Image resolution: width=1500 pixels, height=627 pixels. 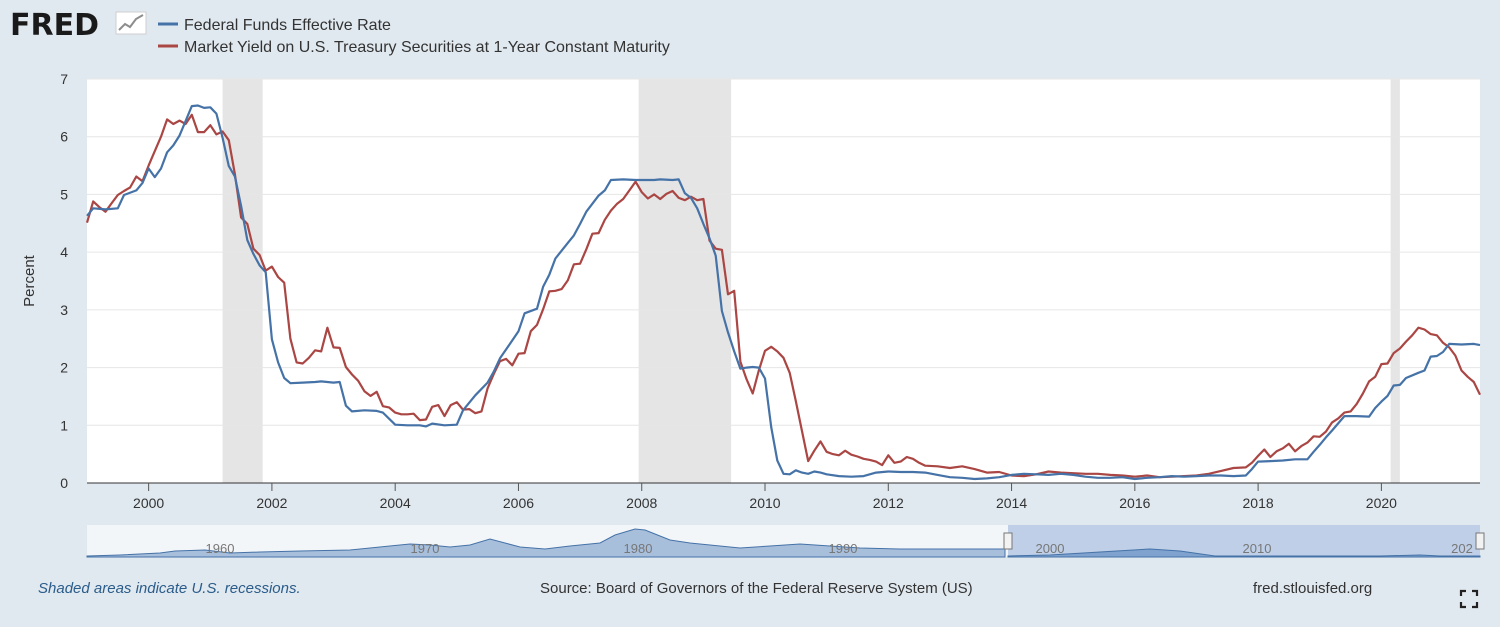 I want to click on x-tick-label: 2016, so click(x=1134, y=503).